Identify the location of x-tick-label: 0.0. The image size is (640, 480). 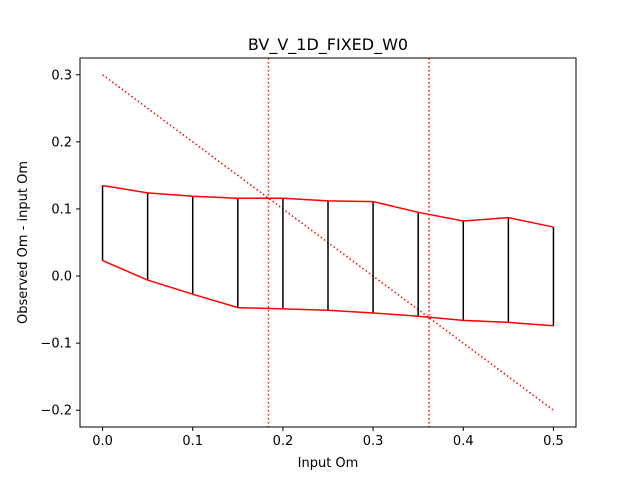
(102, 441).